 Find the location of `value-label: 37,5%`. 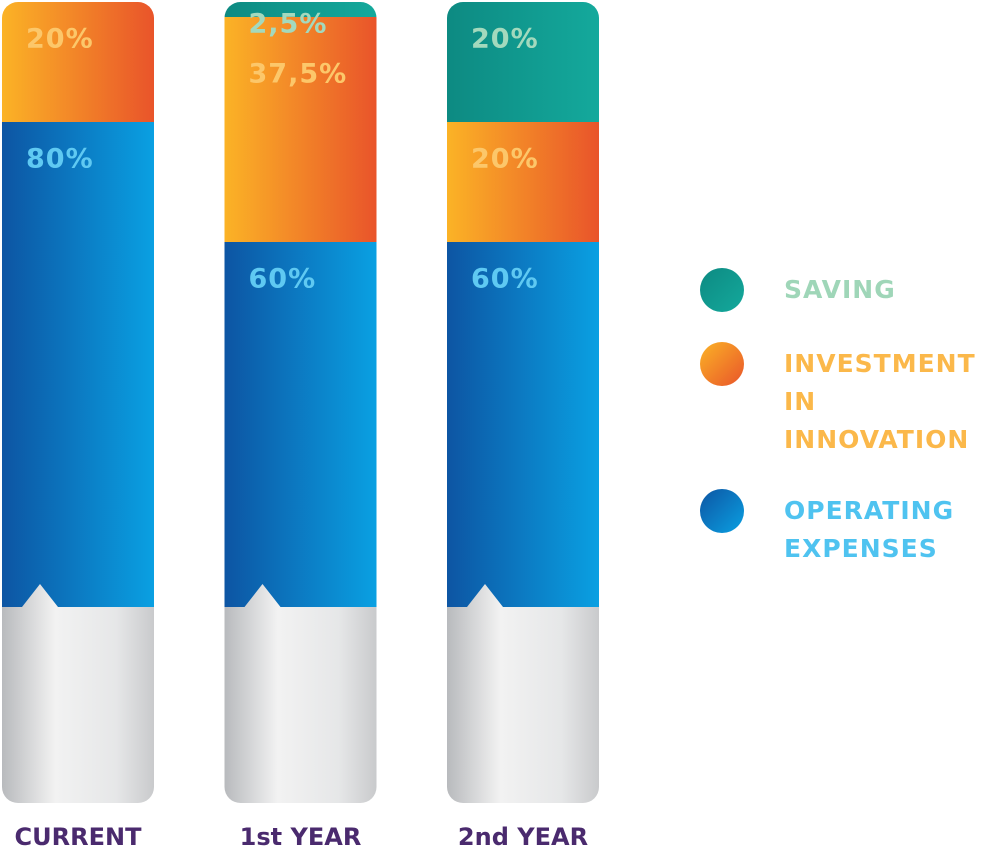

value-label: 37,5% is located at coordinates (298, 74).